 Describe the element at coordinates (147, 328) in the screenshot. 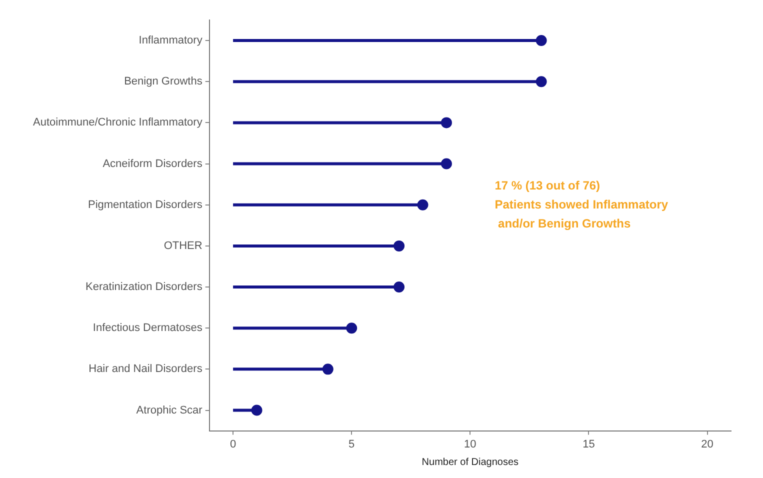

I see `y-tick-label: Infectious Dermatoses` at that location.